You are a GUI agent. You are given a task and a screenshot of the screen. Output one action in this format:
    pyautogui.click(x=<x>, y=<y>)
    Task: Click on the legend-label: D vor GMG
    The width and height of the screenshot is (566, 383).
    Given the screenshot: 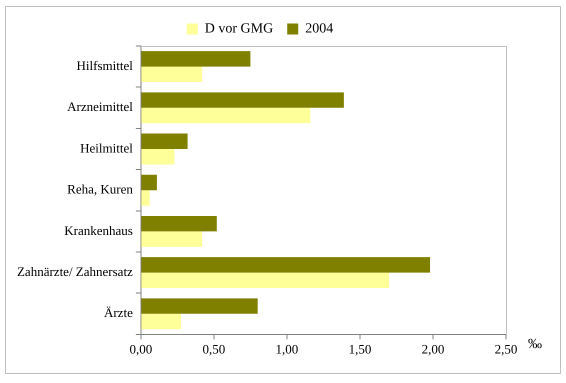 What is the action you would take?
    pyautogui.click(x=239, y=29)
    